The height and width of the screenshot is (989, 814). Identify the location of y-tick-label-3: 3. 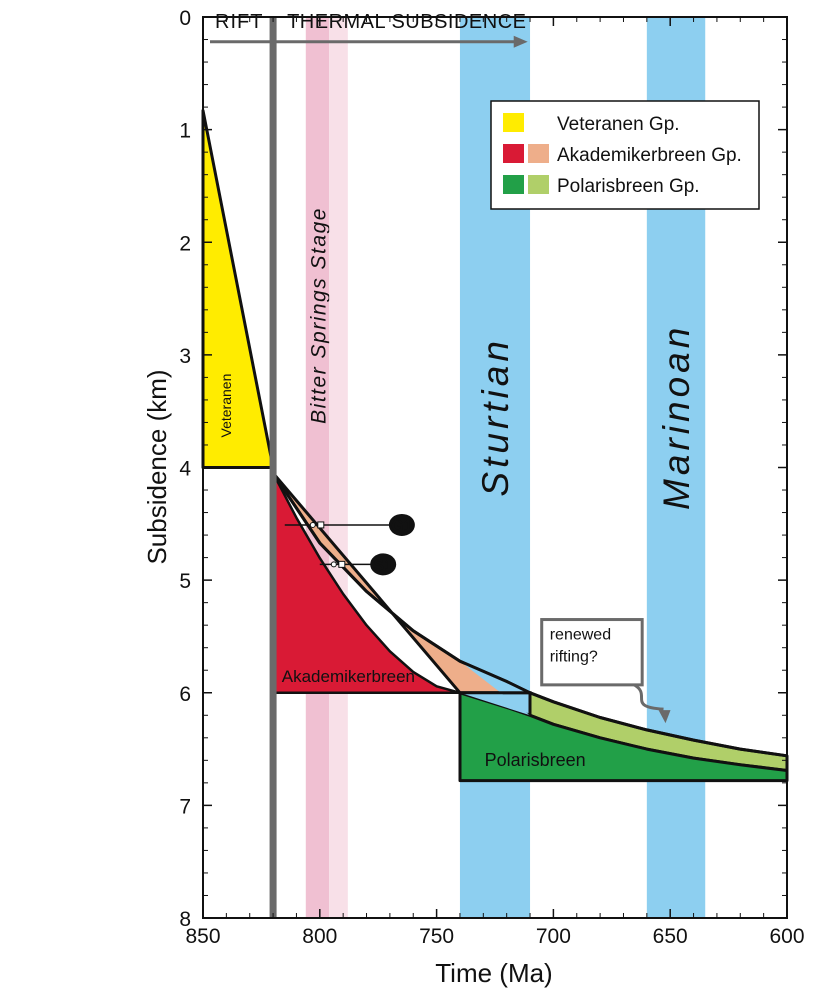
(185, 356).